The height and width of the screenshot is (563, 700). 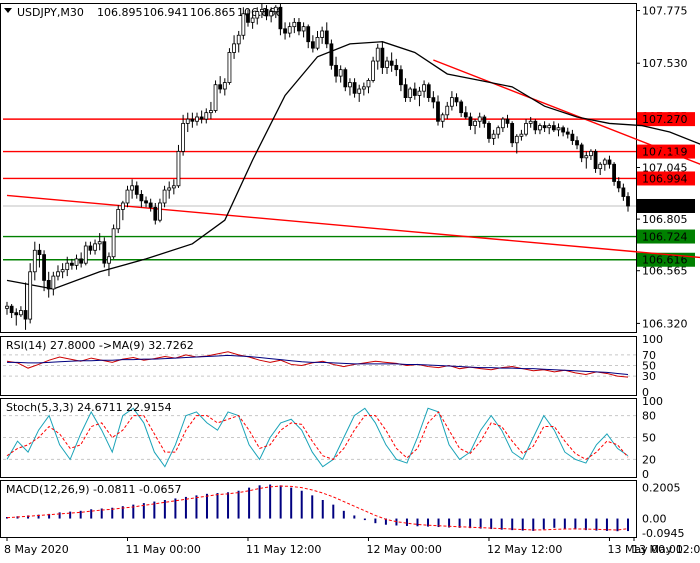 I want to click on symbol-menu-icon, so click(x=8, y=10).